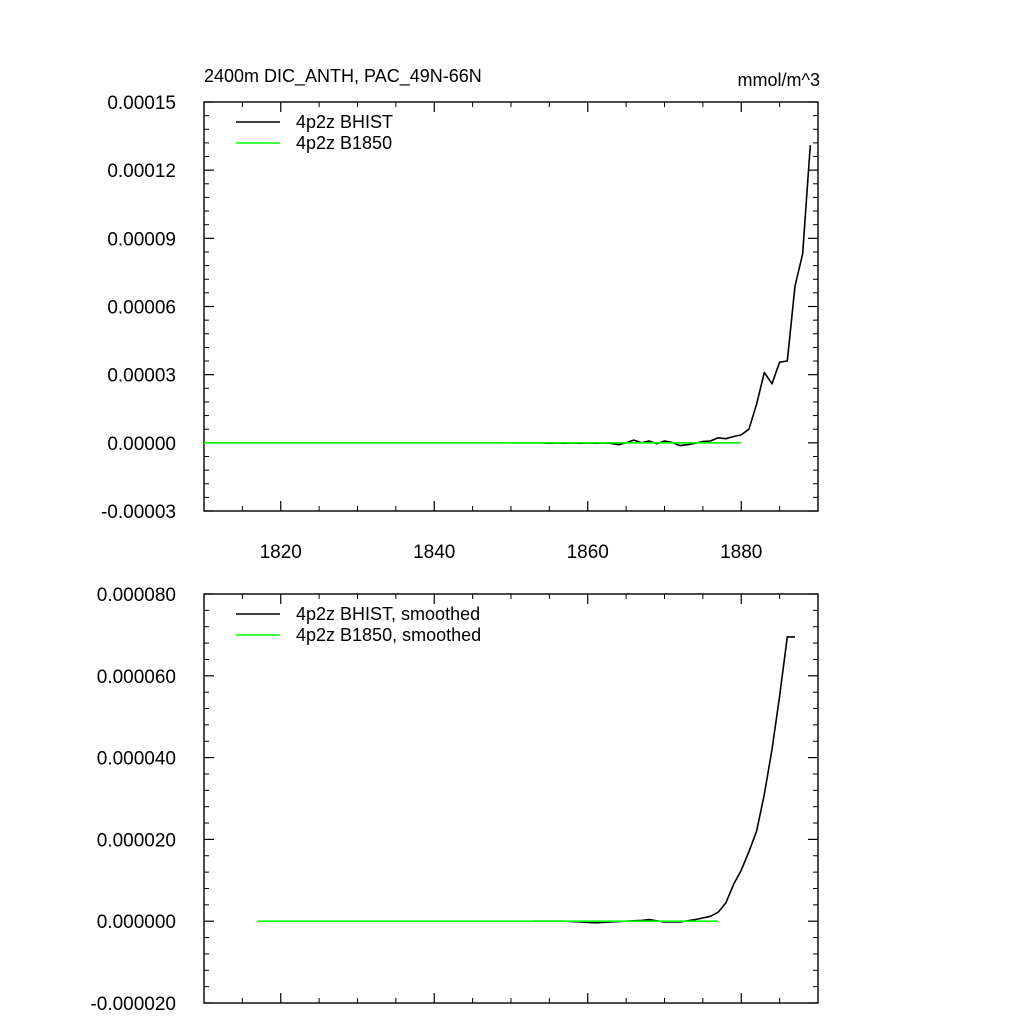 The image size is (1024, 1024). I want to click on y-tick-label: -0.000020, so click(133, 1004).